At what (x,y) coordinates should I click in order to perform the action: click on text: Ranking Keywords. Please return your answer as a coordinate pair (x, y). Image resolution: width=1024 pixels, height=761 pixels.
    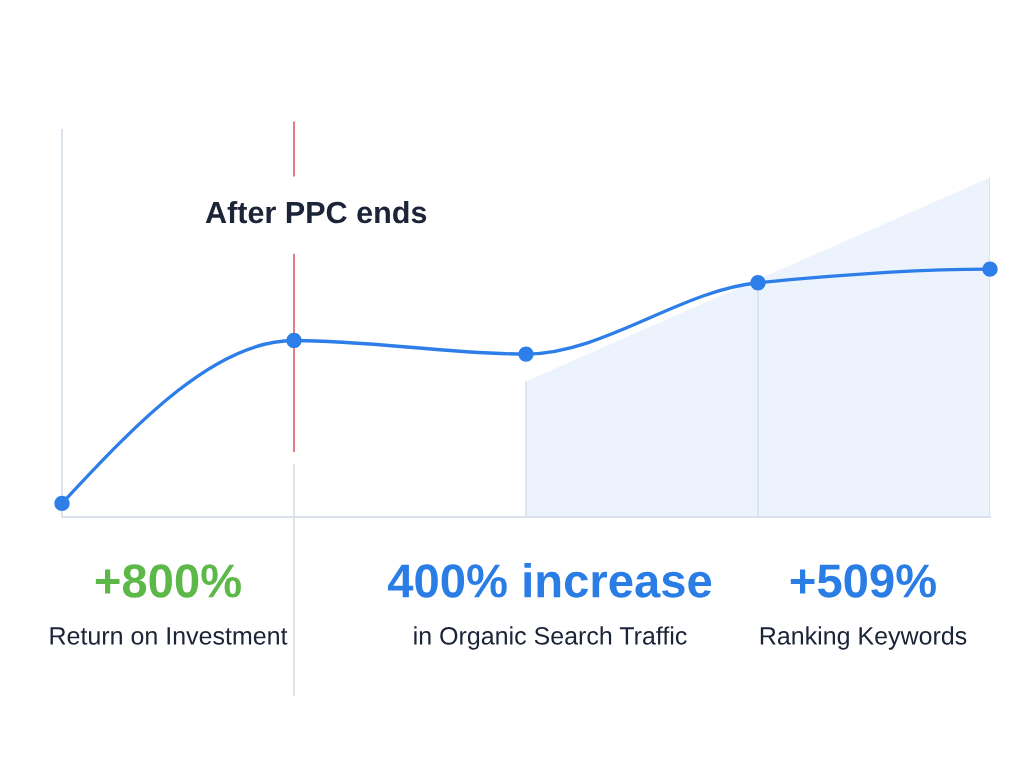
    Looking at the image, I should click on (863, 638).